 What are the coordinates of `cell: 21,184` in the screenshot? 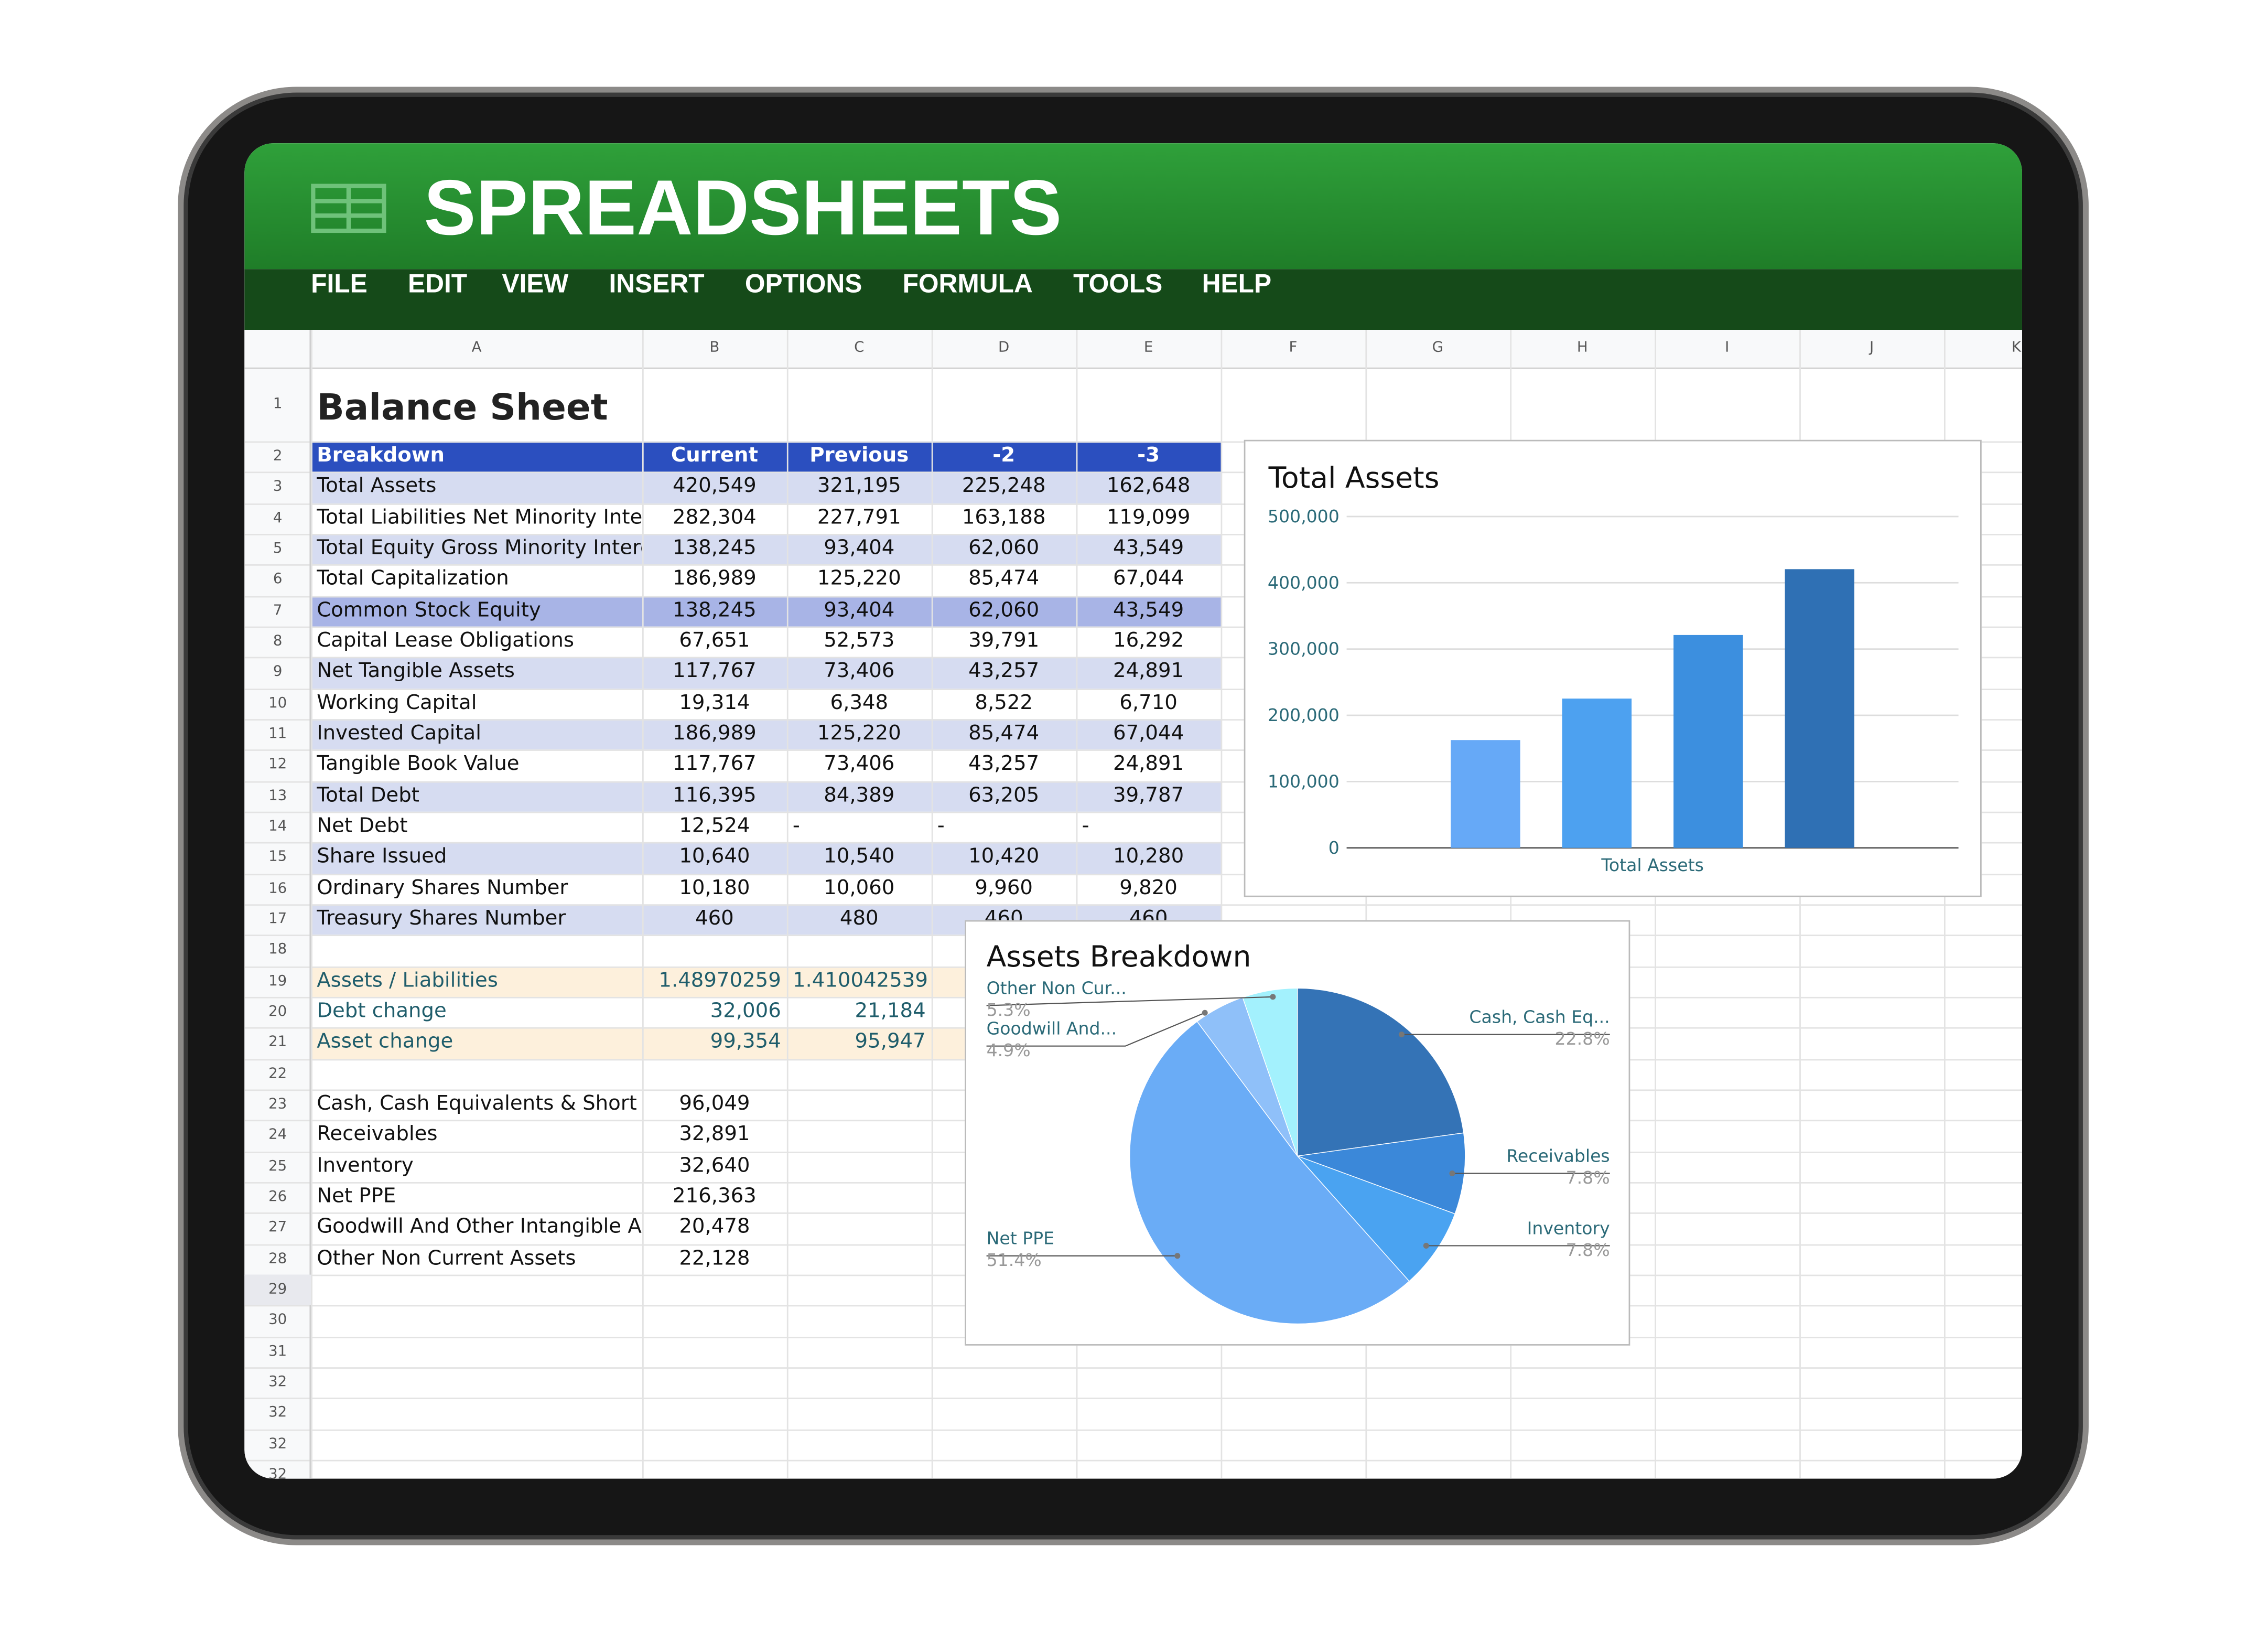 It's located at (890, 1012).